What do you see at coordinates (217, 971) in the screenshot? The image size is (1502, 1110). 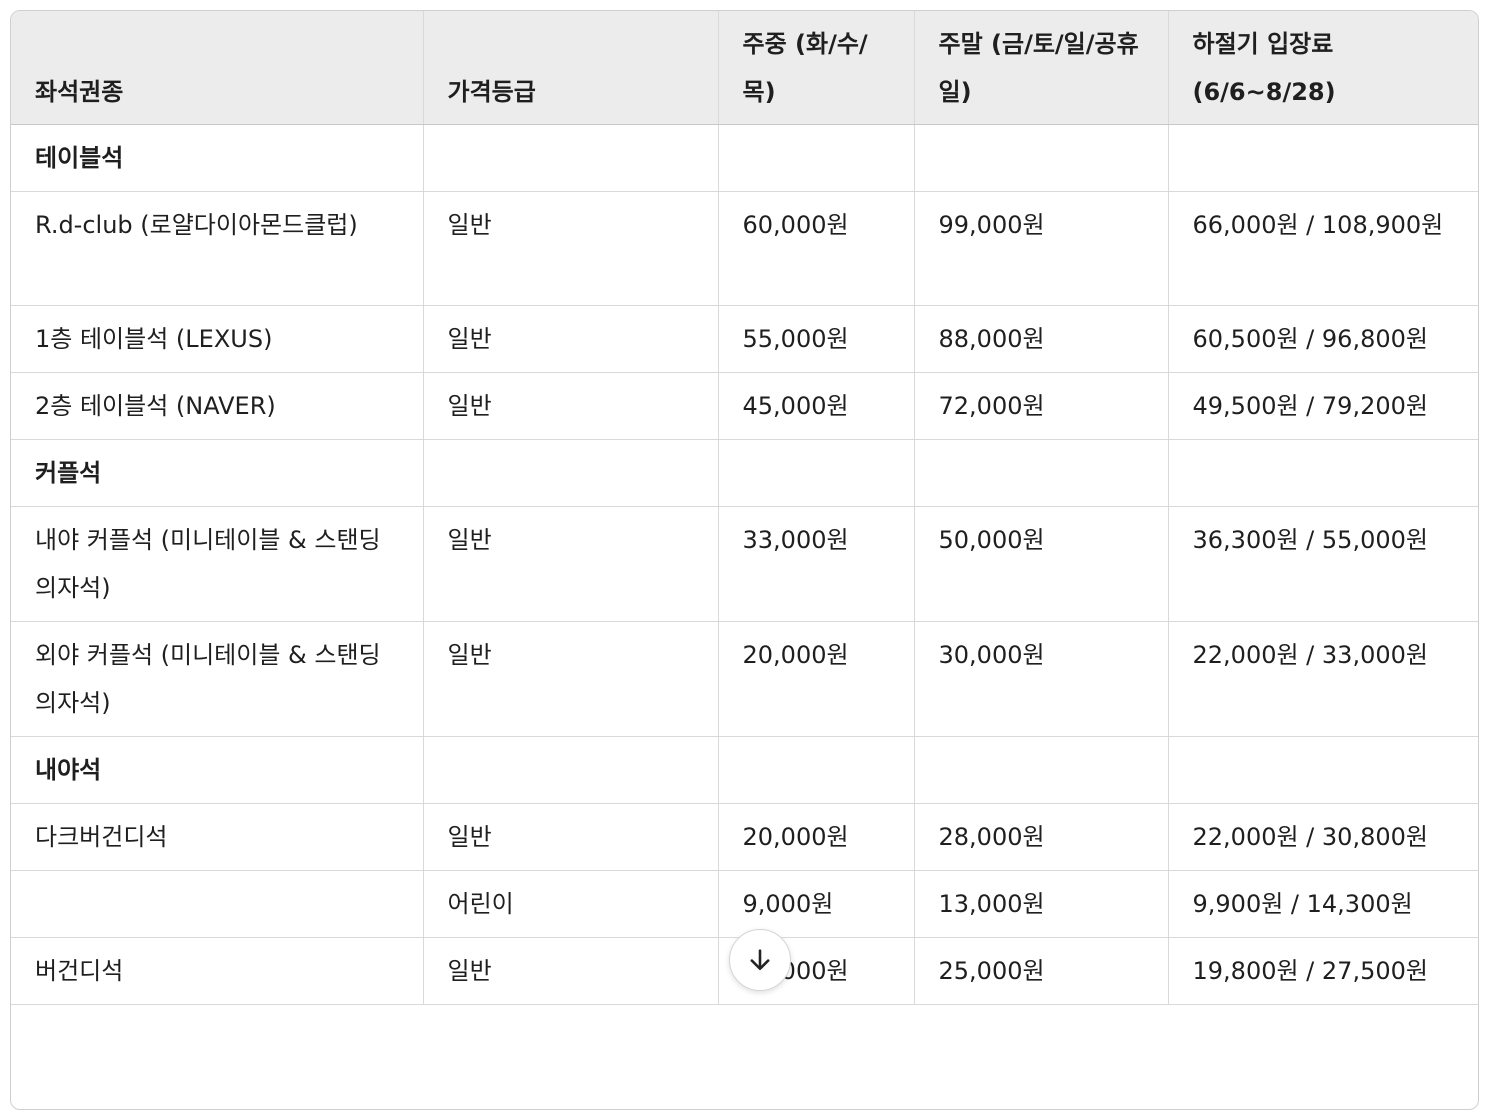 I see `table-cell: 버건디석` at bounding box center [217, 971].